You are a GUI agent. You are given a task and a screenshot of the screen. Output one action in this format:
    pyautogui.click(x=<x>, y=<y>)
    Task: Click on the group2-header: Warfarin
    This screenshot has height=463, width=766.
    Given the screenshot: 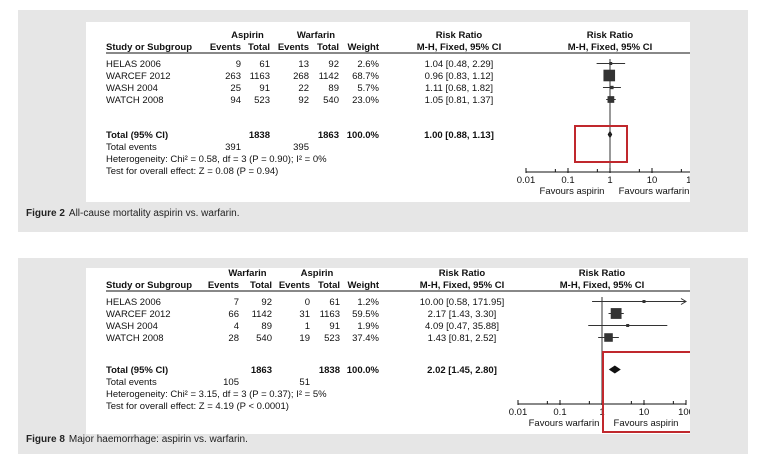 What is the action you would take?
    pyautogui.click(x=316, y=35)
    